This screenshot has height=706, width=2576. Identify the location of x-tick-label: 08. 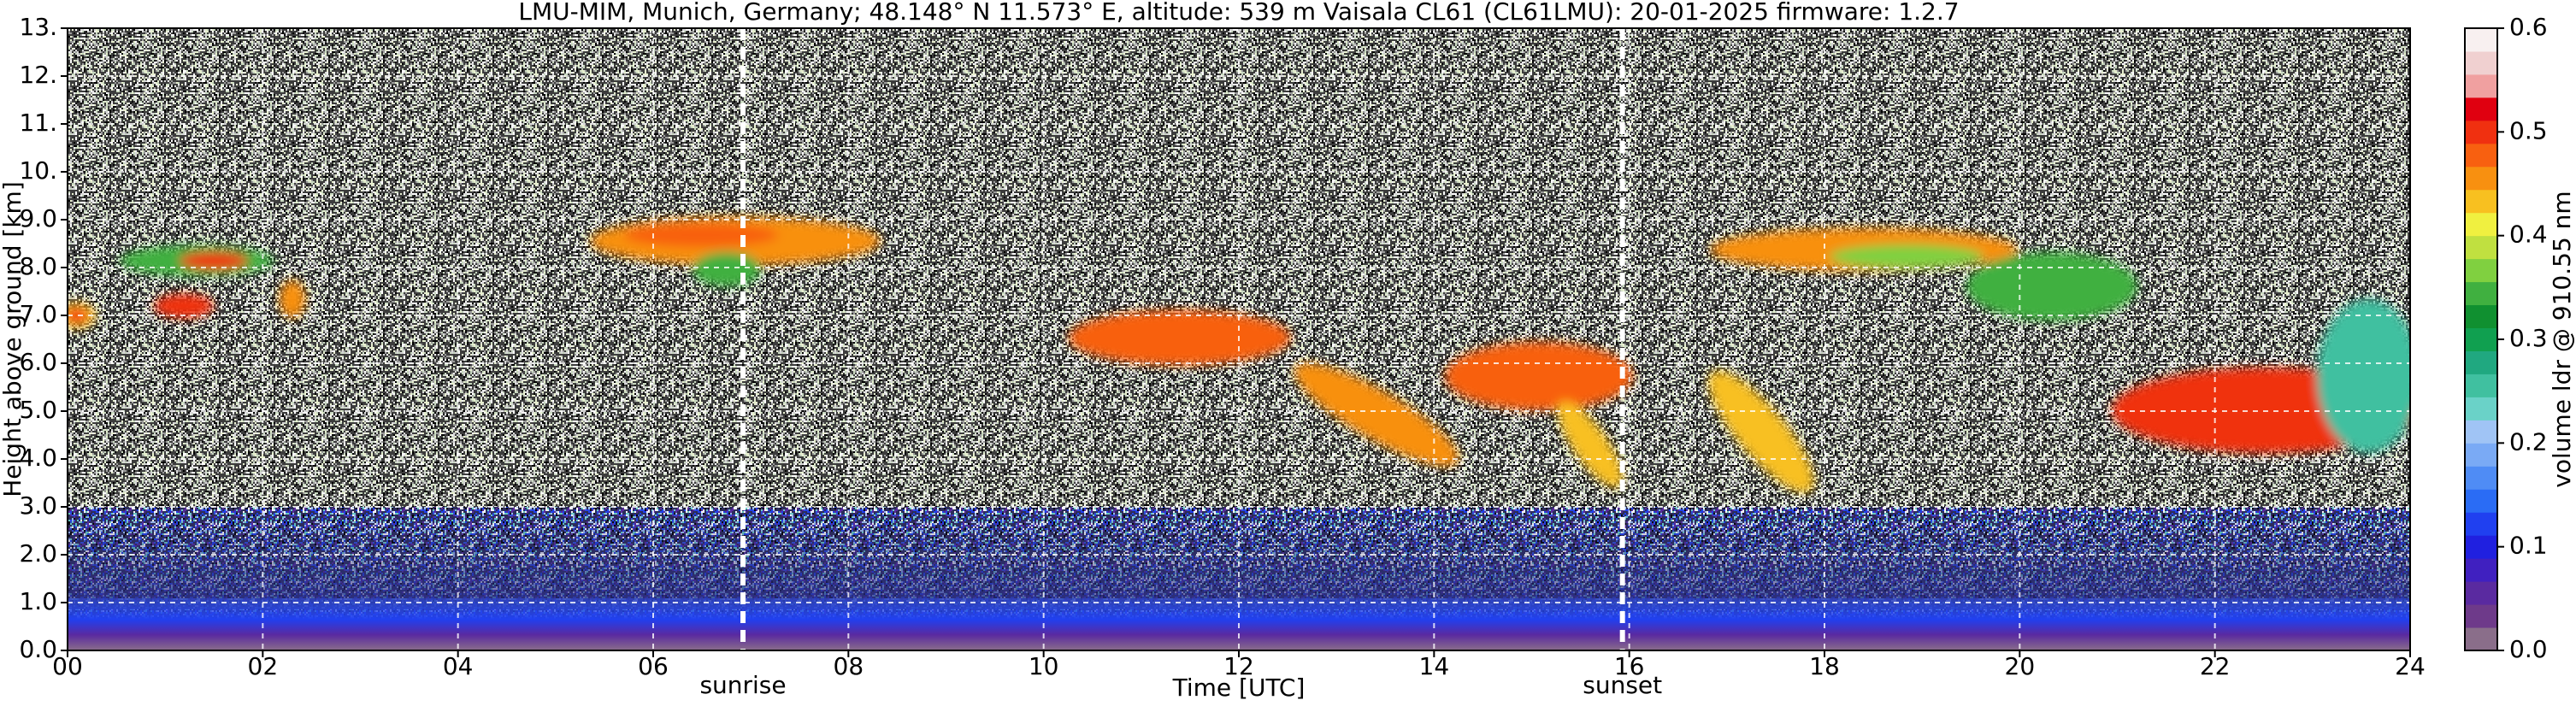
(849, 666).